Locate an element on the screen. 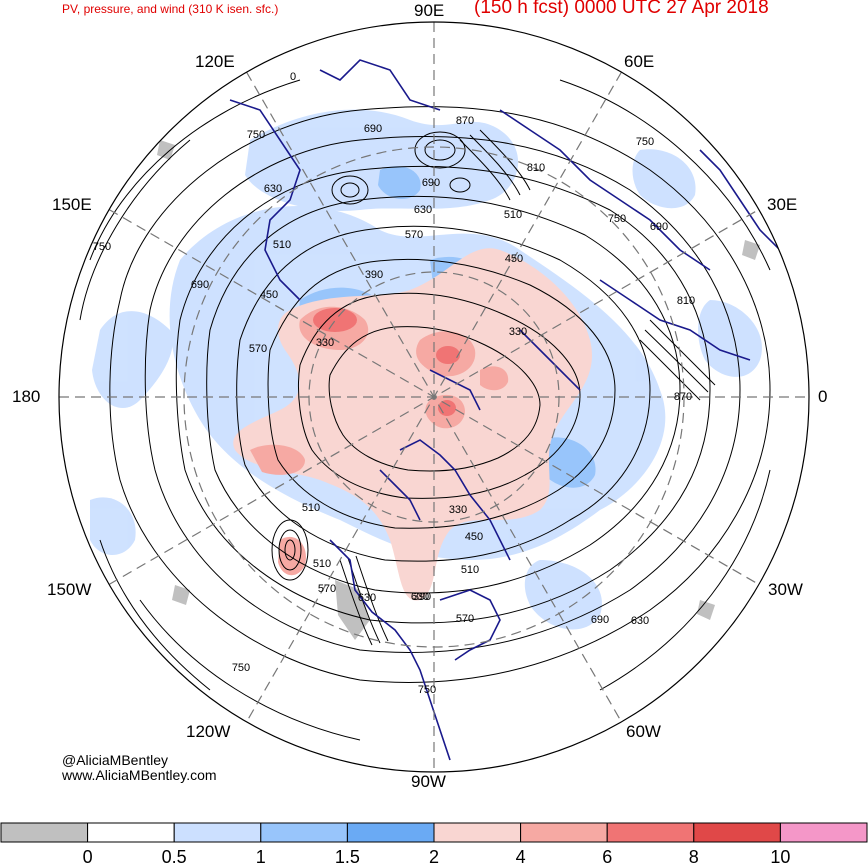 Image resolution: width=868 pixels, height=865 pixels. colorbar-tick-label: 10 is located at coordinates (780, 856).